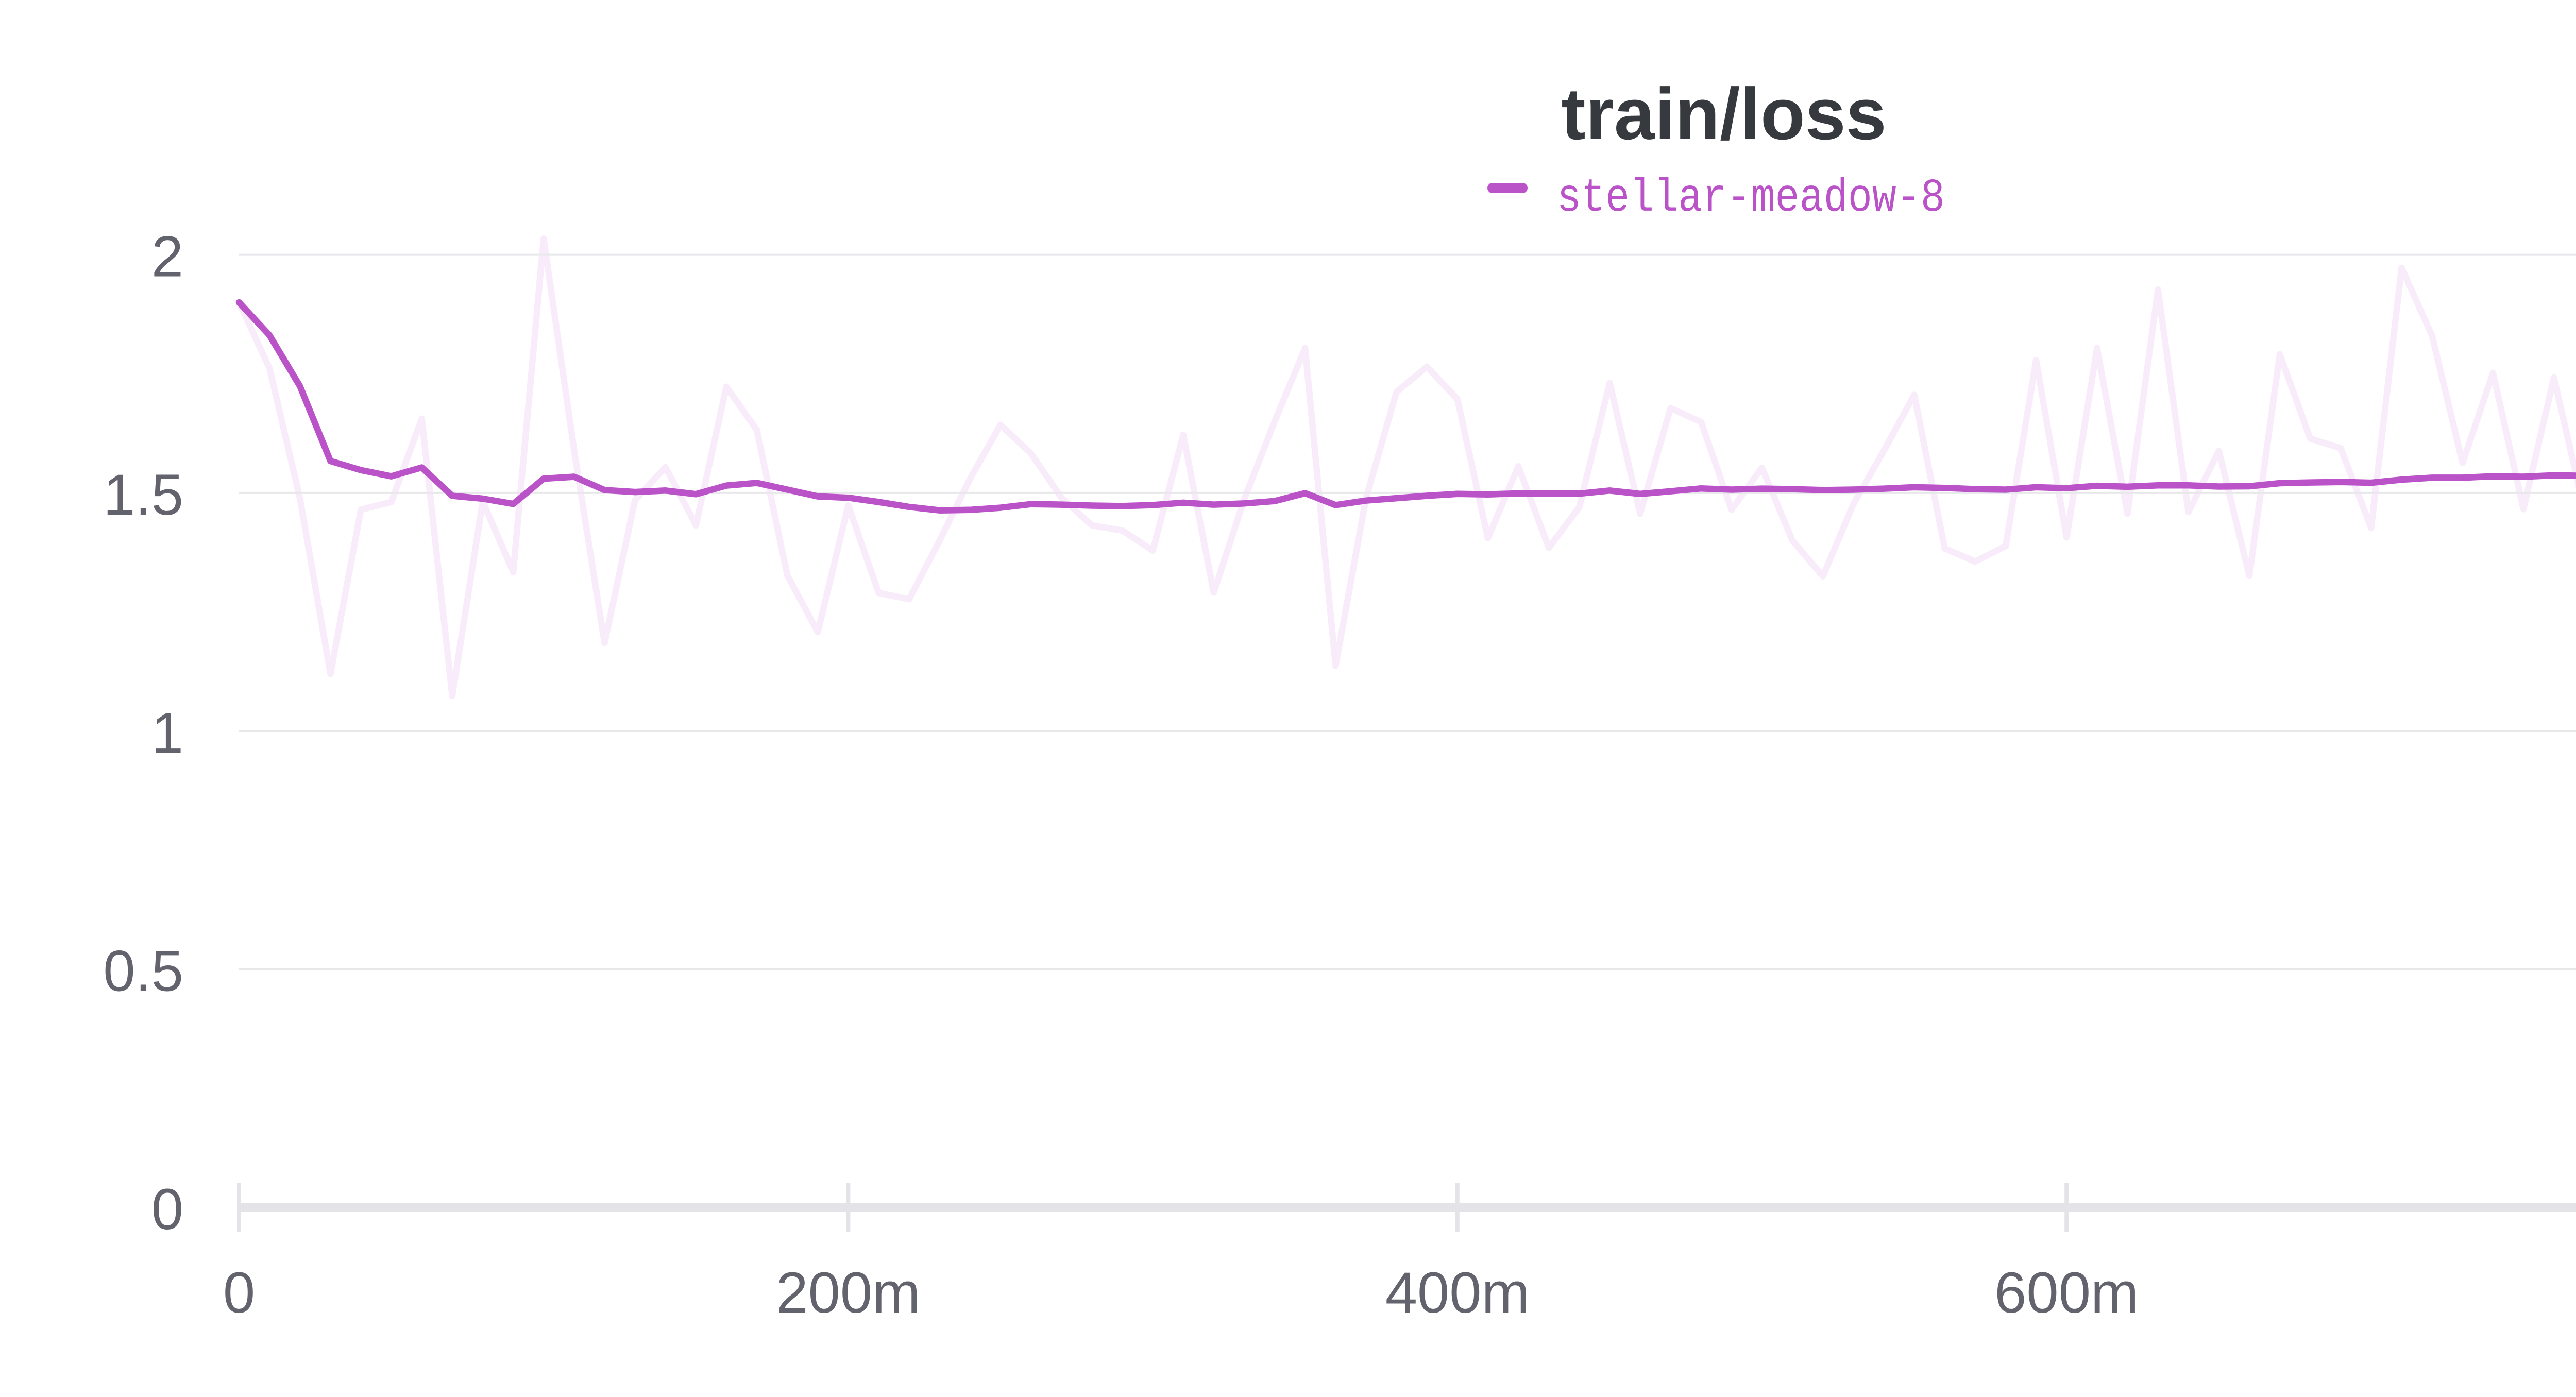 The height and width of the screenshot is (1397, 2576). Describe the element at coordinates (1457, 1292) in the screenshot. I see `svg-text: 400m` at that location.